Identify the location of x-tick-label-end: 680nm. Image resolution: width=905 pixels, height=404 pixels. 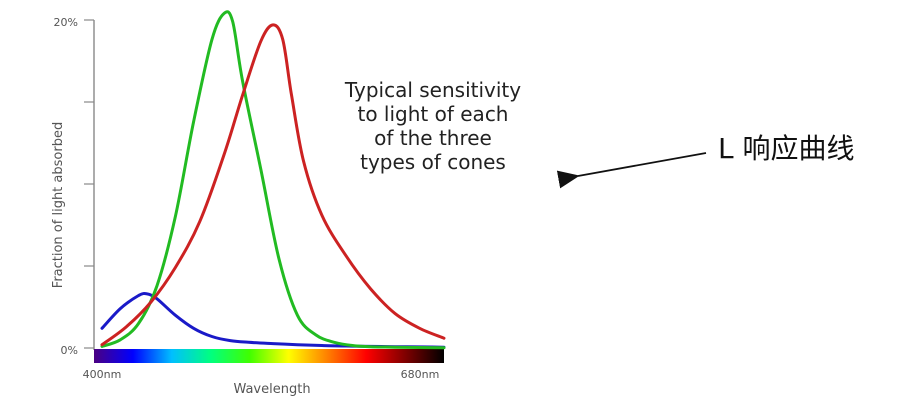
(420, 374).